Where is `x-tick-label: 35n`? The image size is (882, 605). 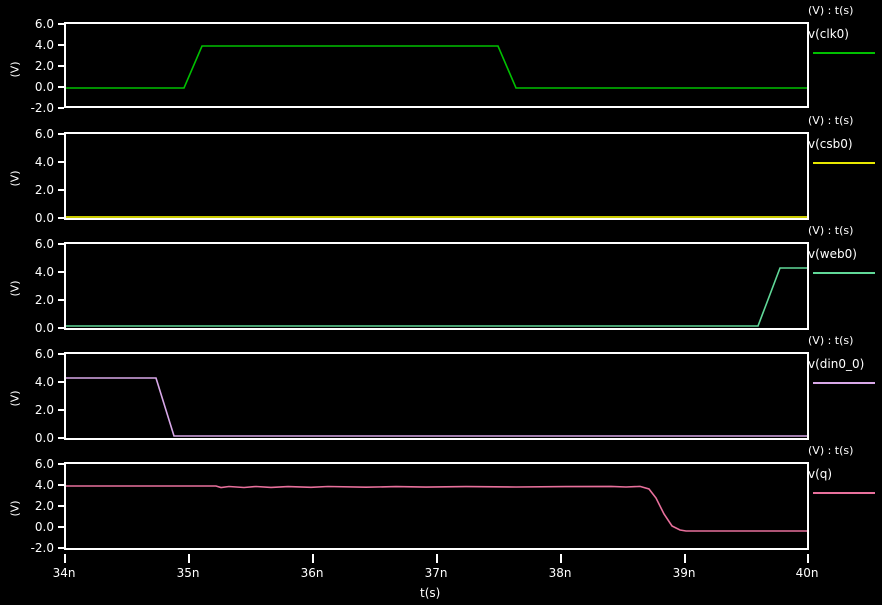
x-tick-label: 35n is located at coordinates (188, 573).